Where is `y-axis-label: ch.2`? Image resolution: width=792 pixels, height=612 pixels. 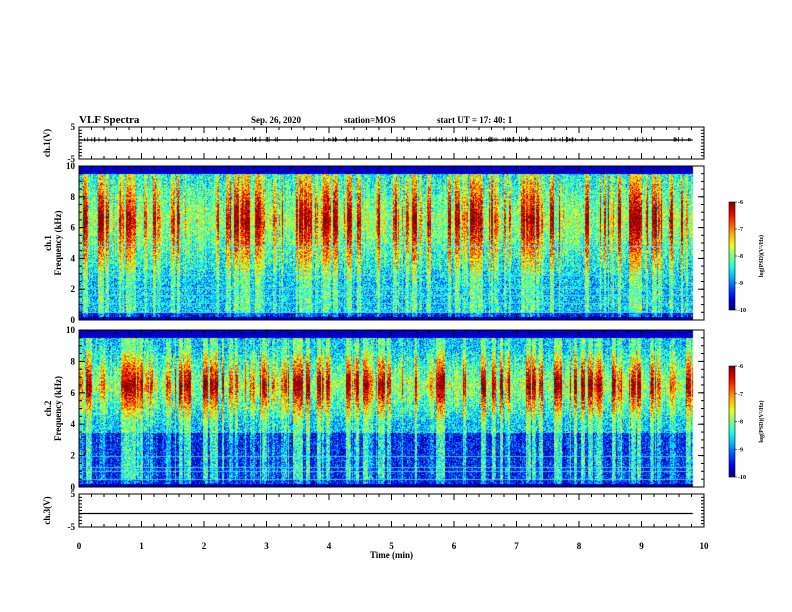
y-axis-label: ch.2 is located at coordinates (48, 408).